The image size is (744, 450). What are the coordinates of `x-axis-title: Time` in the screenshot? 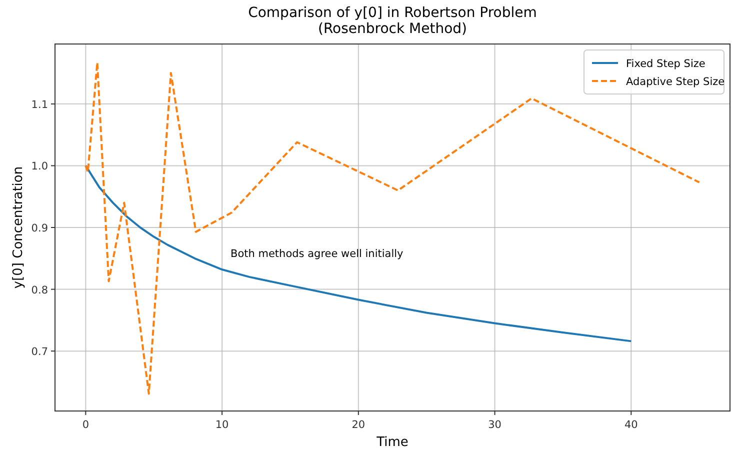 It's located at (392, 442).